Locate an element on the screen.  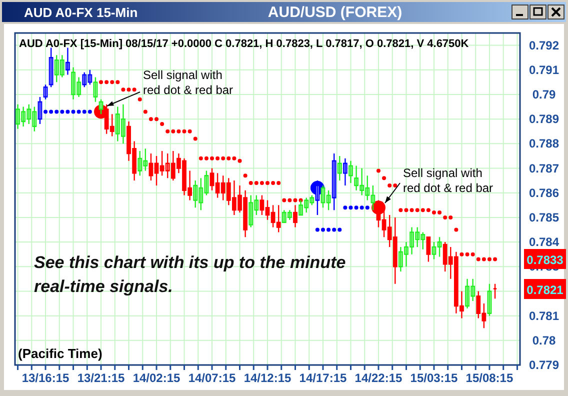
text: 0.7833 is located at coordinates (545, 260).